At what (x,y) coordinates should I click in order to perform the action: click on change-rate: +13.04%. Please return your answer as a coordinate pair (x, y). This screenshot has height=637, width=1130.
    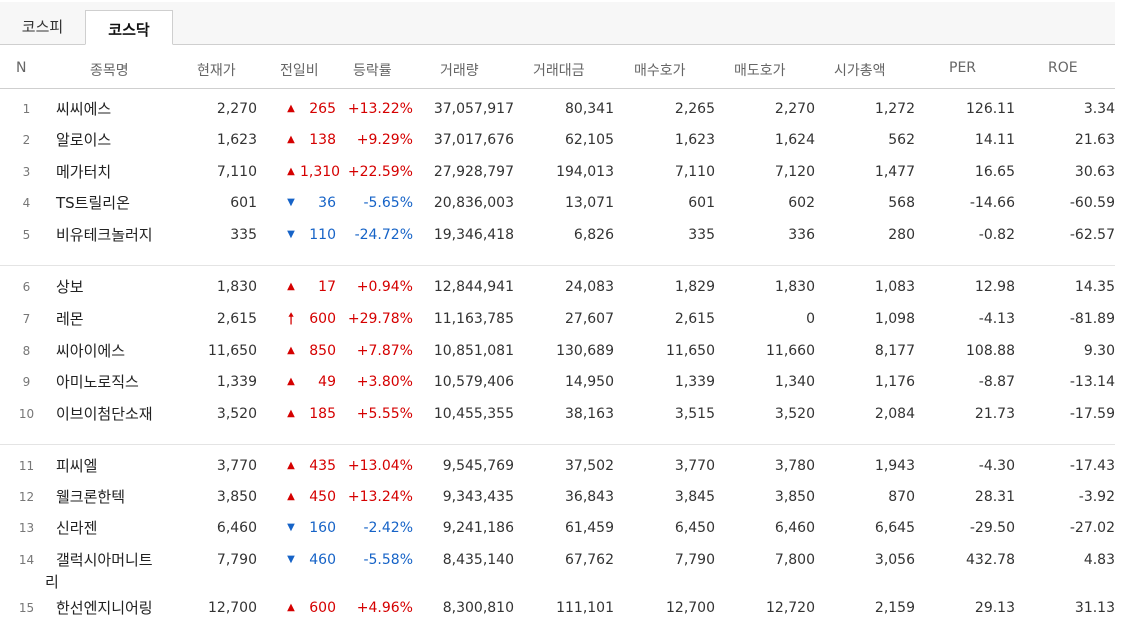
    Looking at the image, I should click on (380, 466).